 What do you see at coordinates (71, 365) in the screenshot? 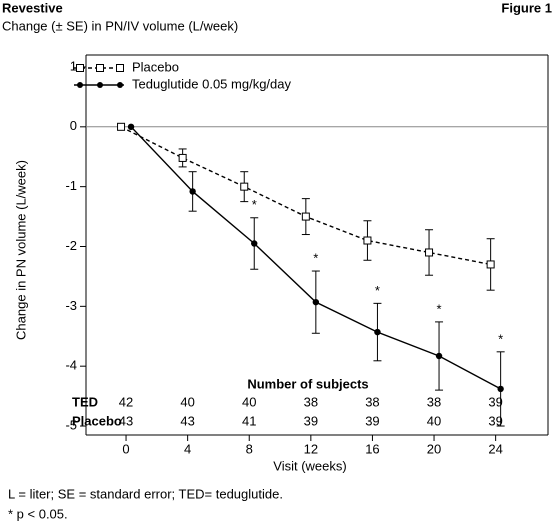
I see `y-tick-label: -4` at bounding box center [71, 365].